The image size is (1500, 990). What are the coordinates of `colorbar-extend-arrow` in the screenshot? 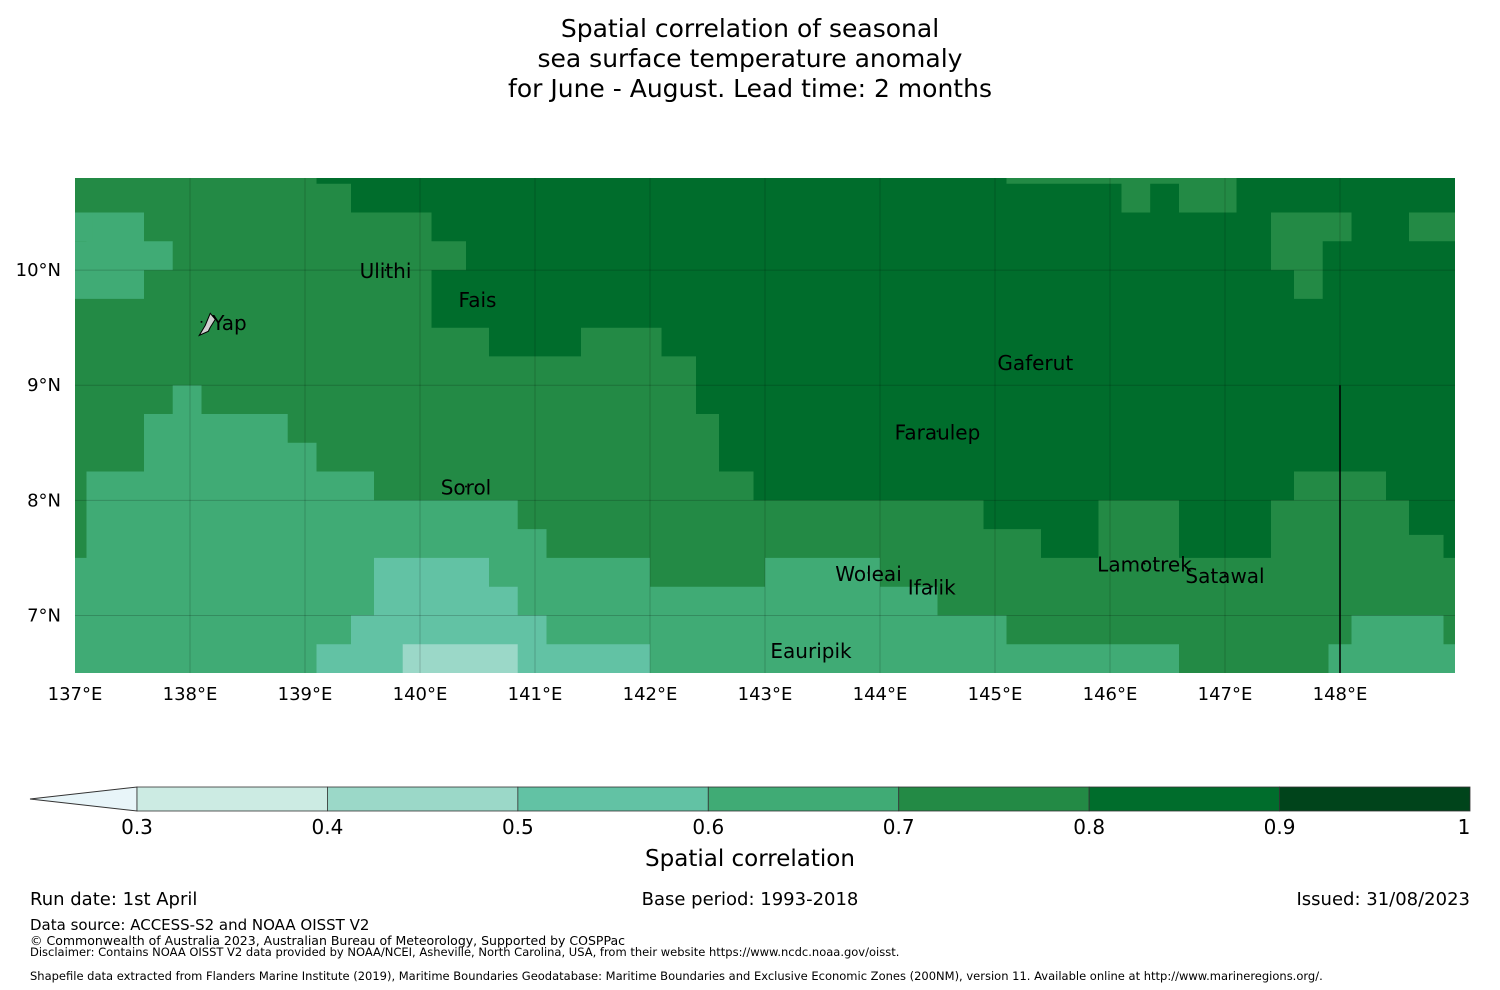 It's located at (83, 799).